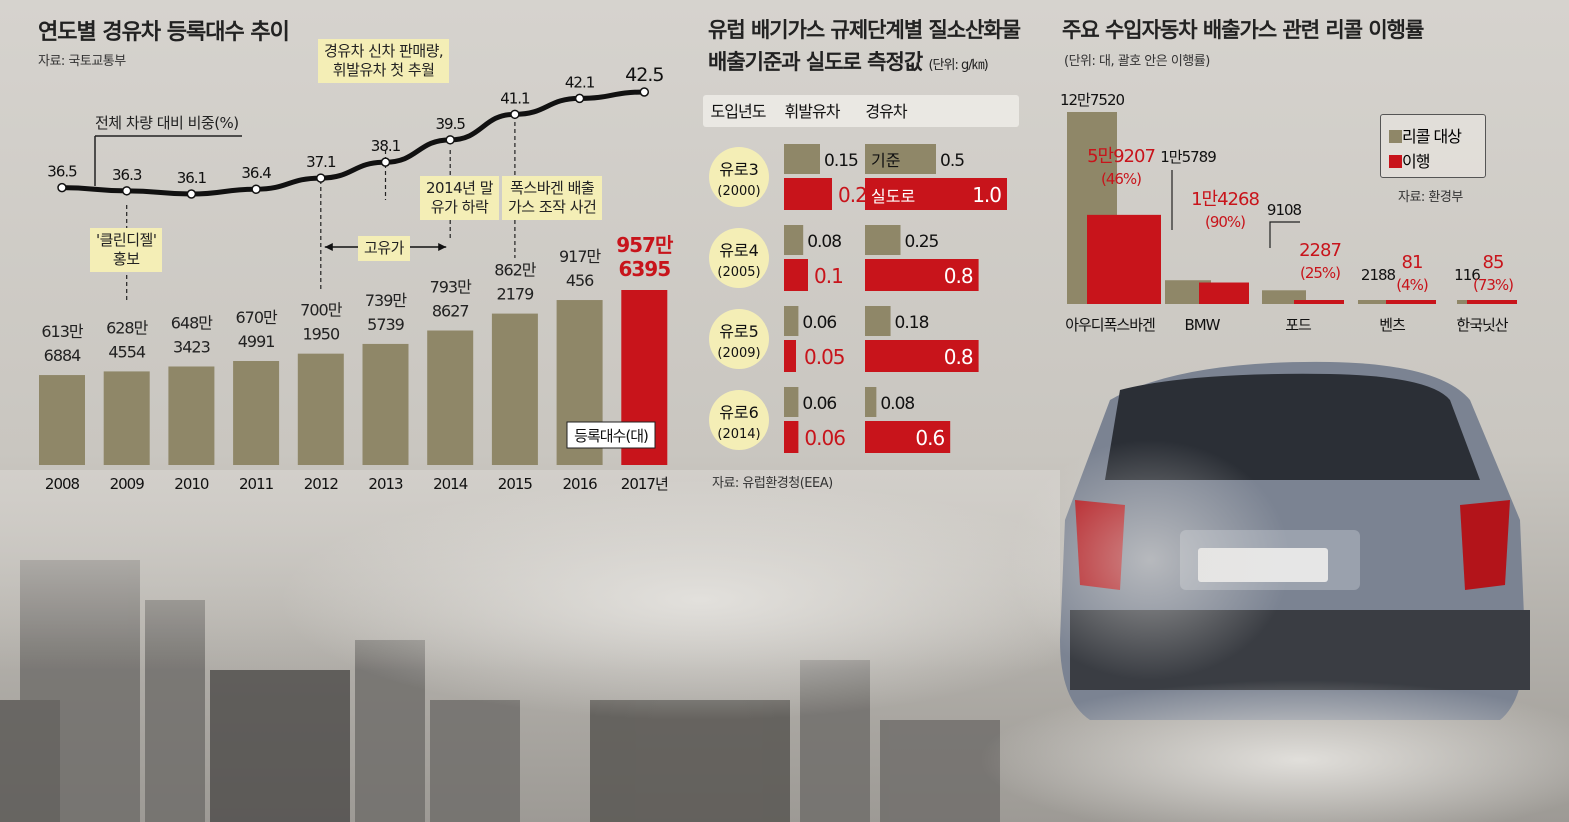  Describe the element at coordinates (191, 346) in the screenshot. I see `registration-value-2-b: 3423` at that location.